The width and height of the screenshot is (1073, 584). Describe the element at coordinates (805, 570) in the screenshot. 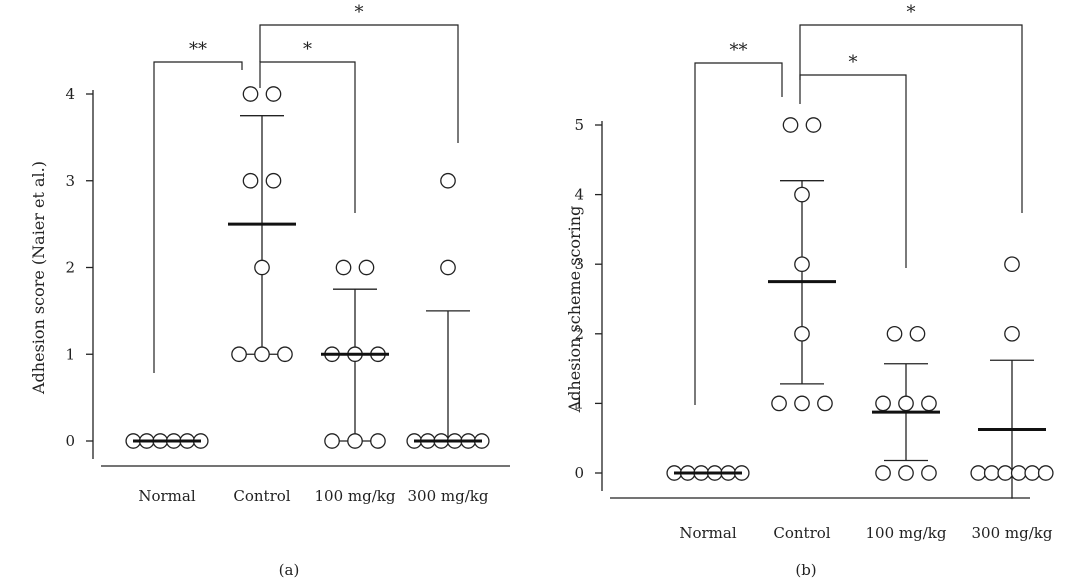

I see `panel-label: (b)` at that location.